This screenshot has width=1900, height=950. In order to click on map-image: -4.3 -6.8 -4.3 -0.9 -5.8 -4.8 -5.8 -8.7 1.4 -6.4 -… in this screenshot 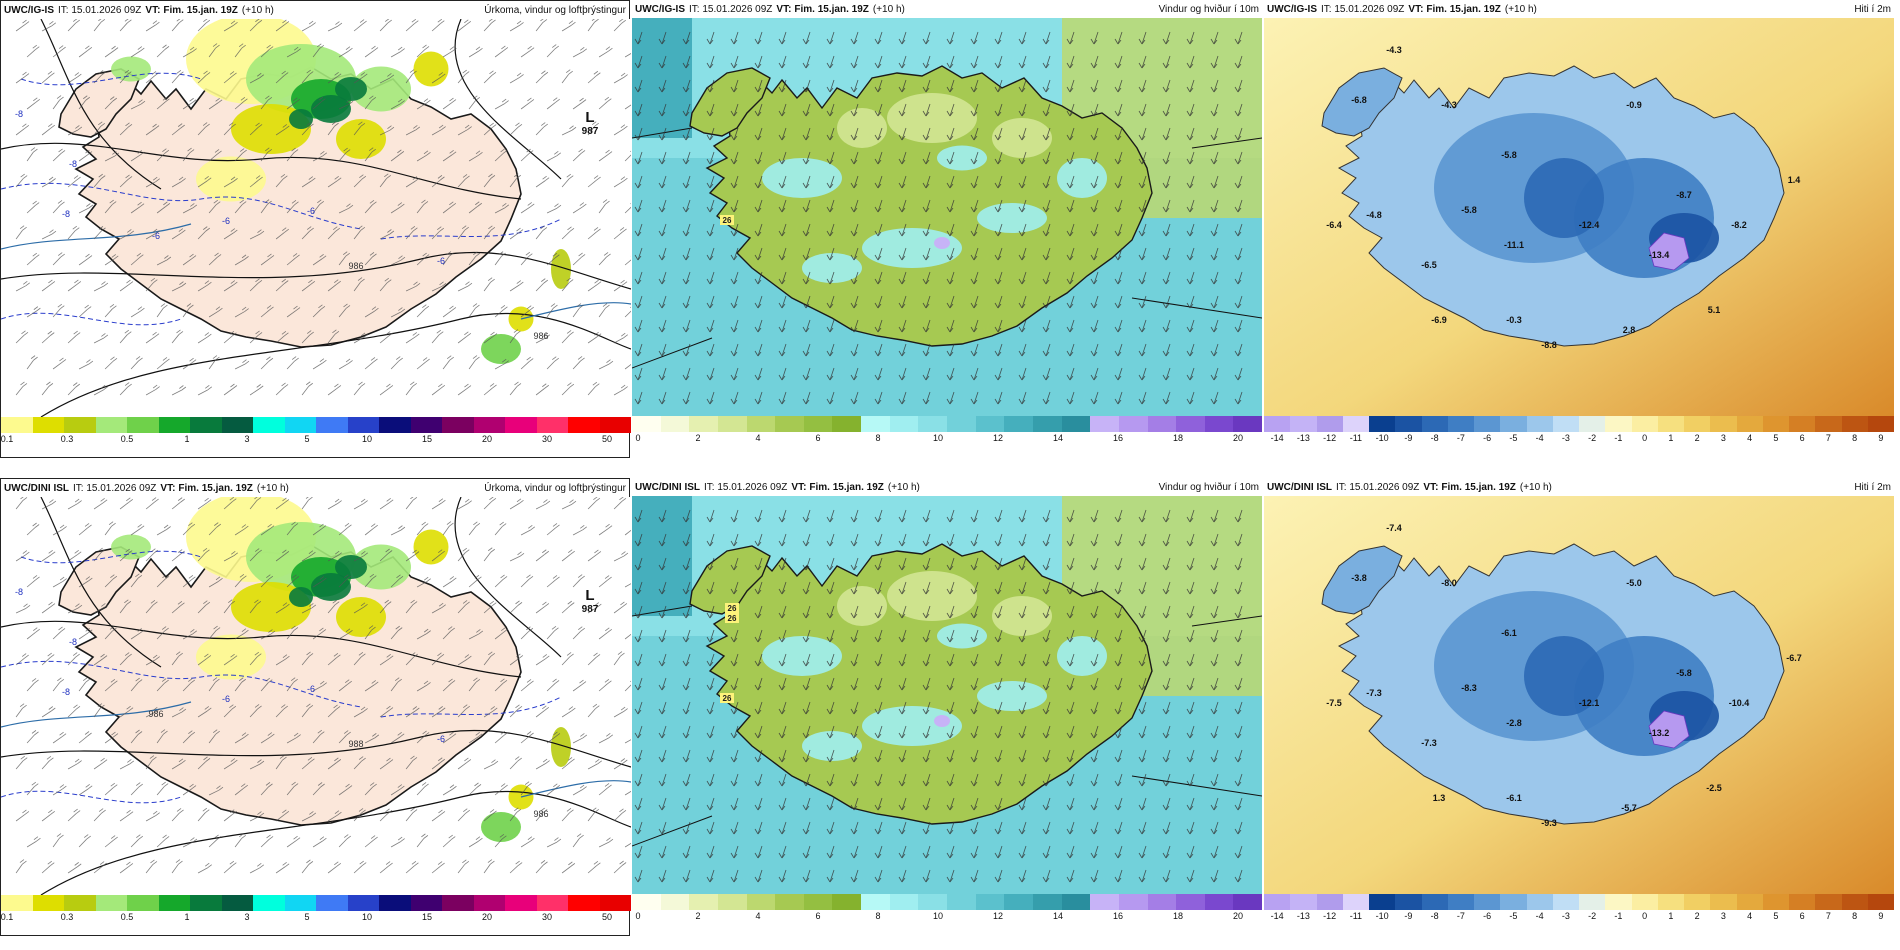, I will do `click(1579, 217)`.